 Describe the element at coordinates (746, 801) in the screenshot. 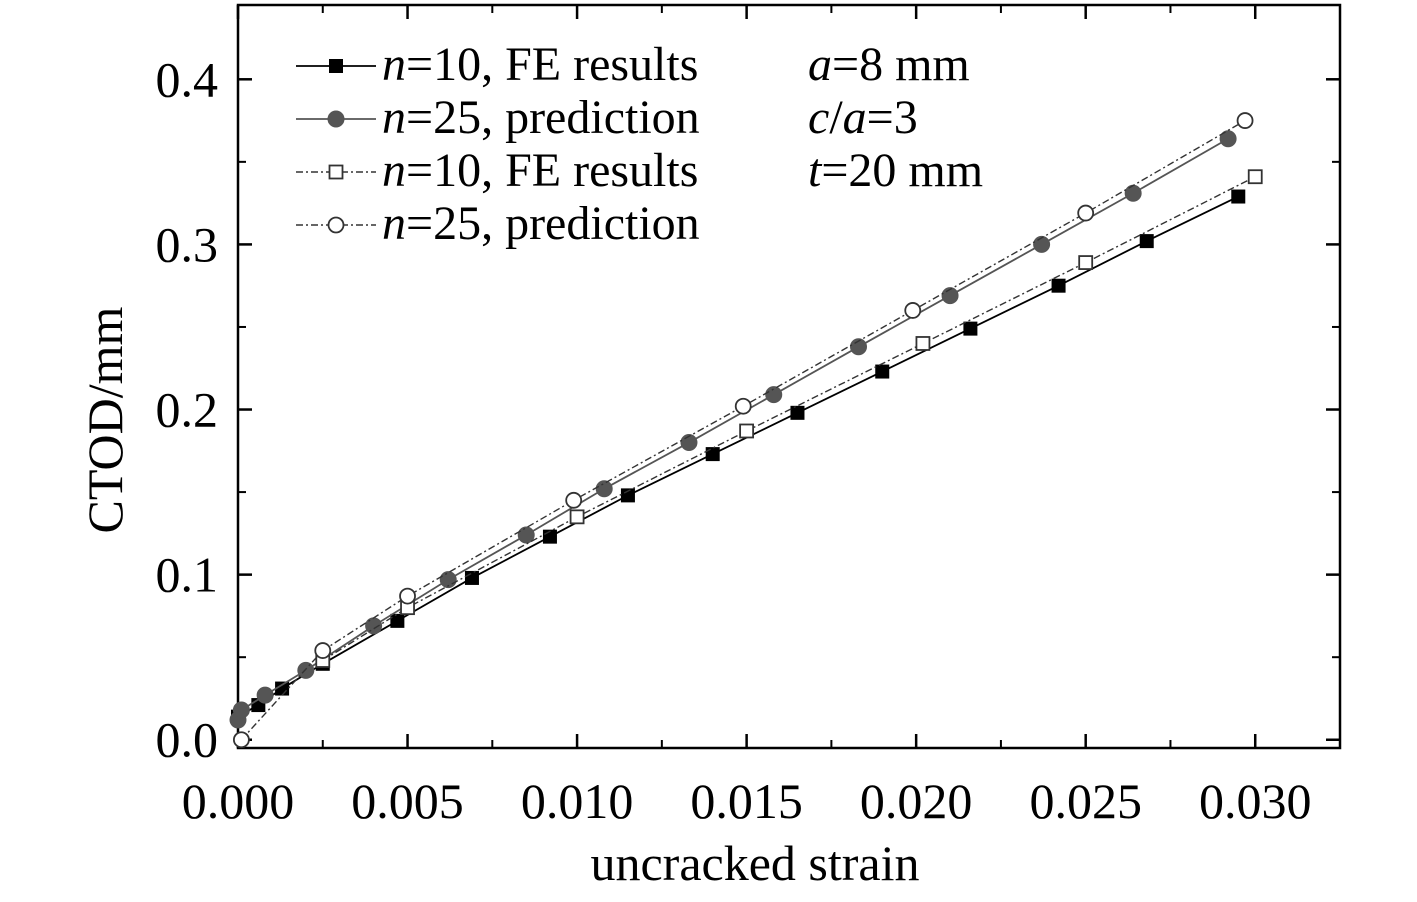

I see `x-tick-label: 0.015` at that location.